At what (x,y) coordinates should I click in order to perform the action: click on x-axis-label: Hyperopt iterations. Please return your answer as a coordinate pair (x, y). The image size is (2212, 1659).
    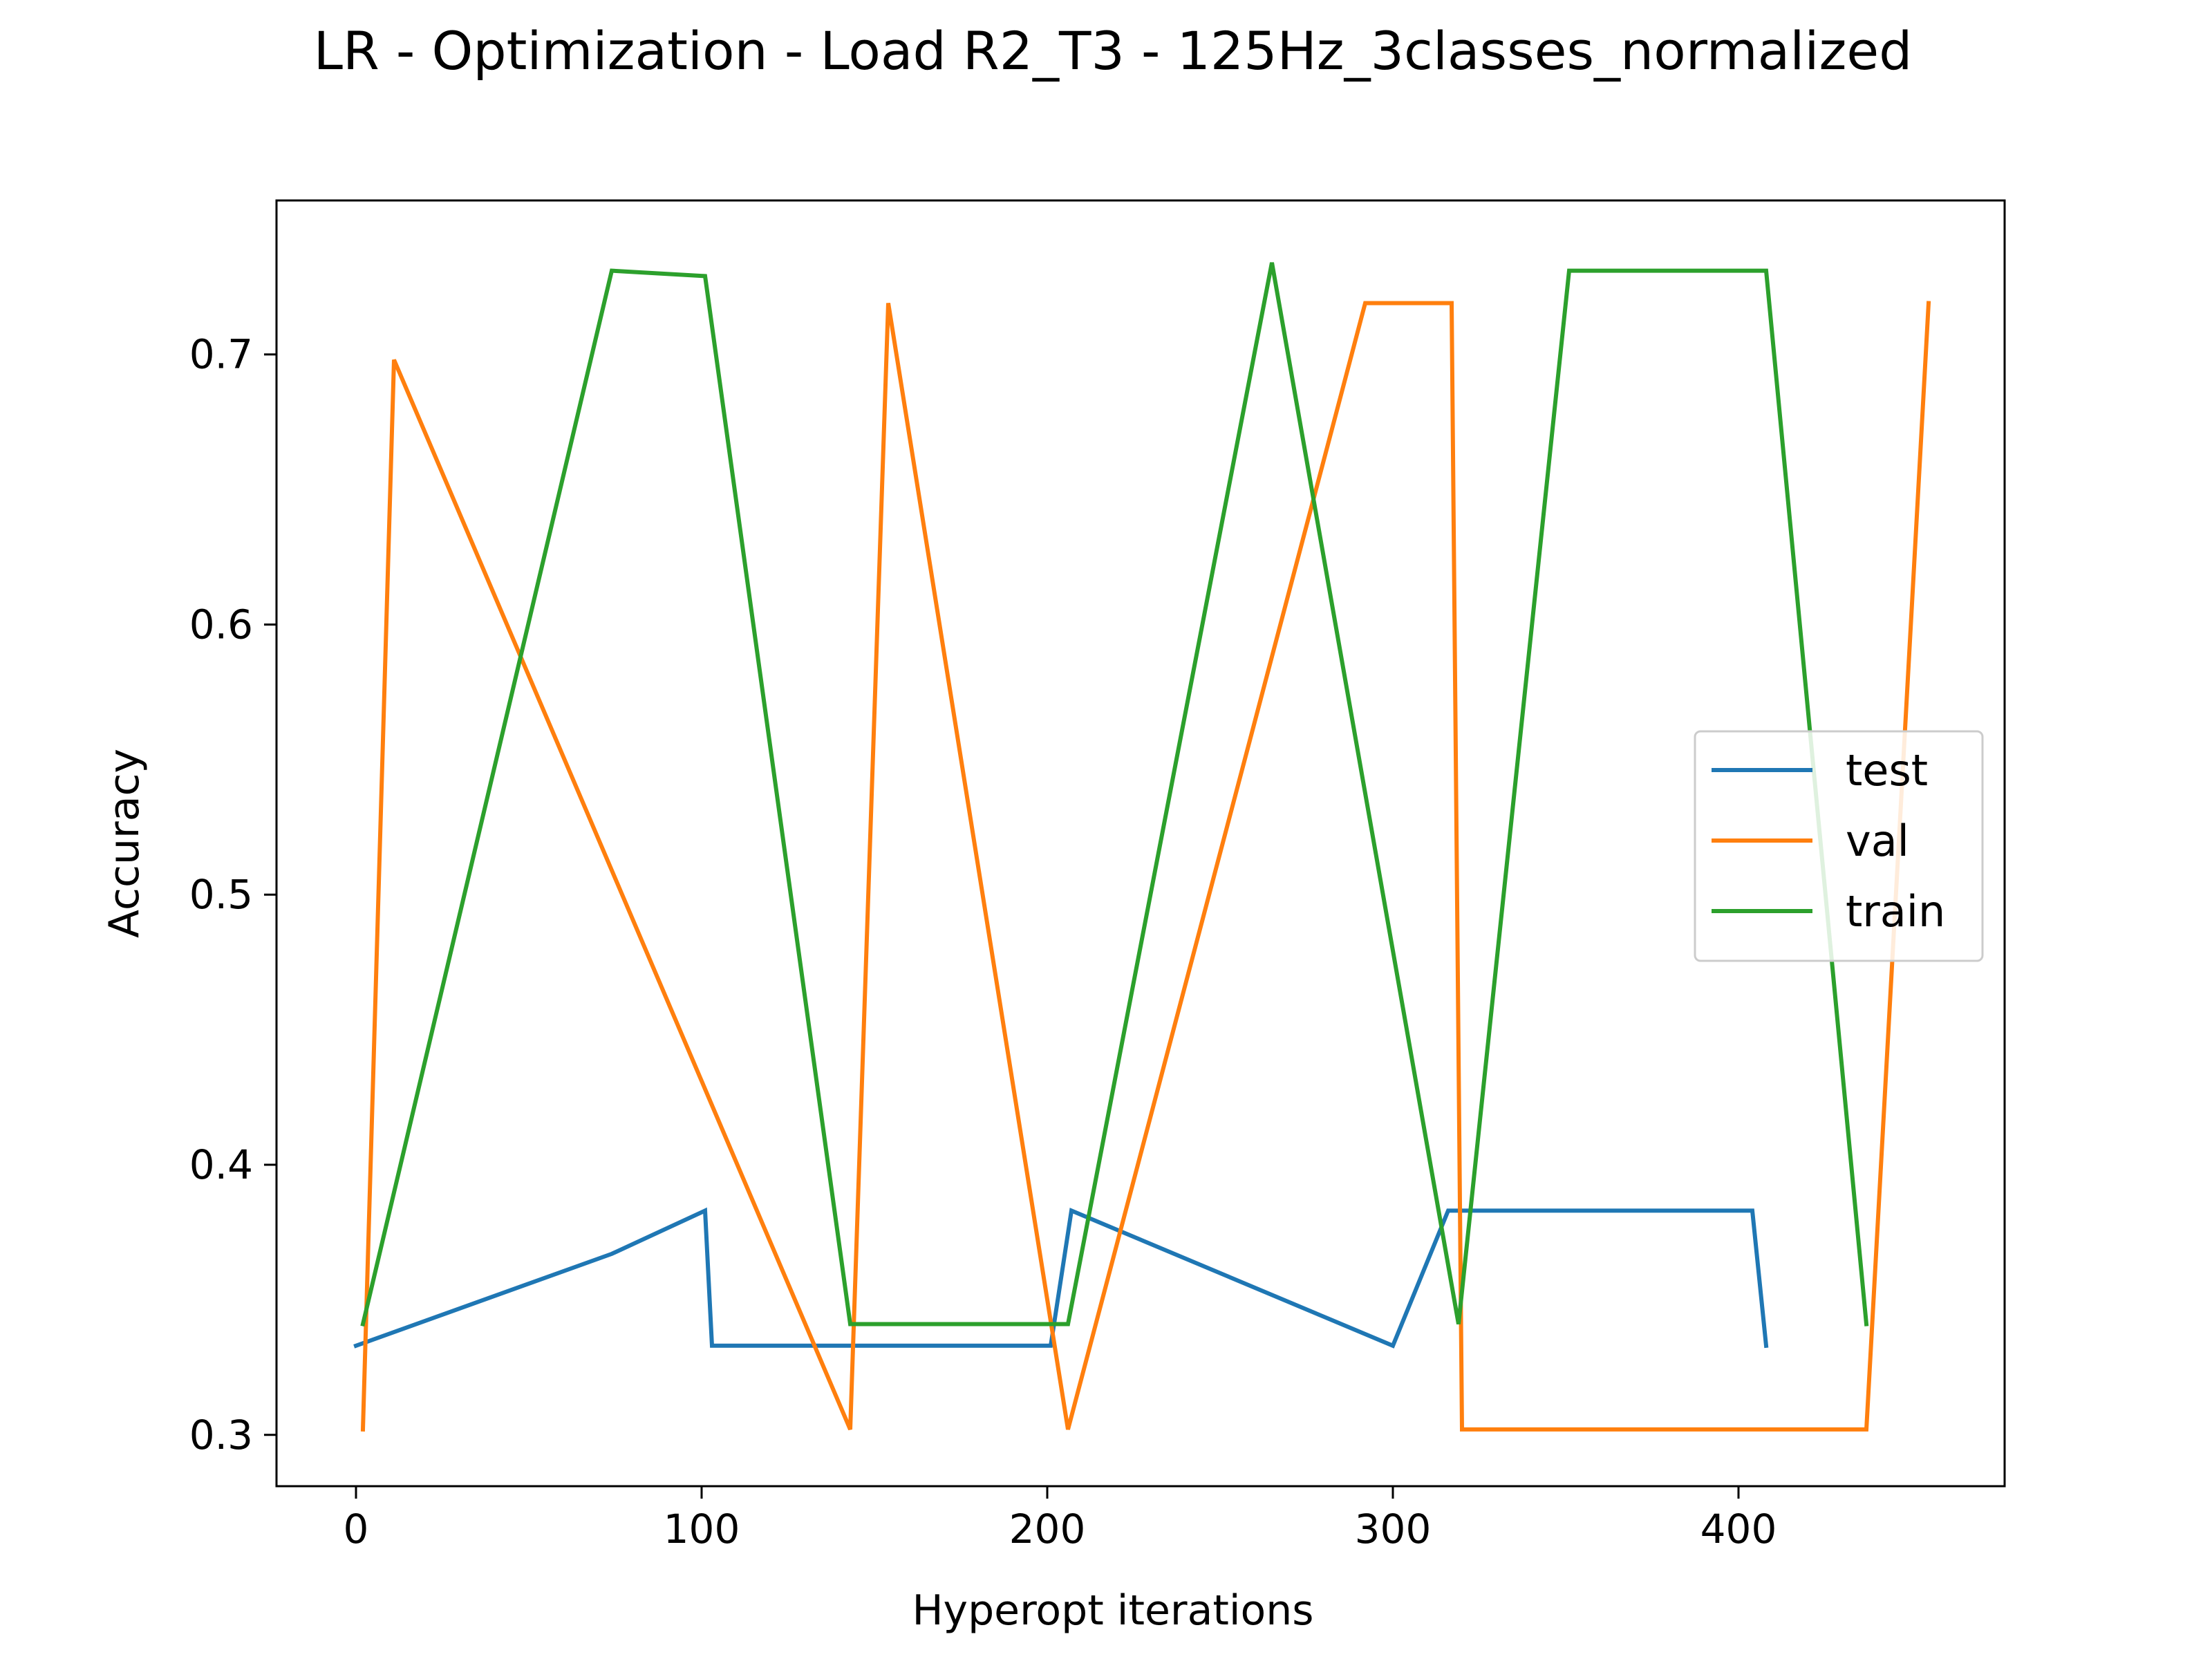
    Looking at the image, I should click on (1112, 1610).